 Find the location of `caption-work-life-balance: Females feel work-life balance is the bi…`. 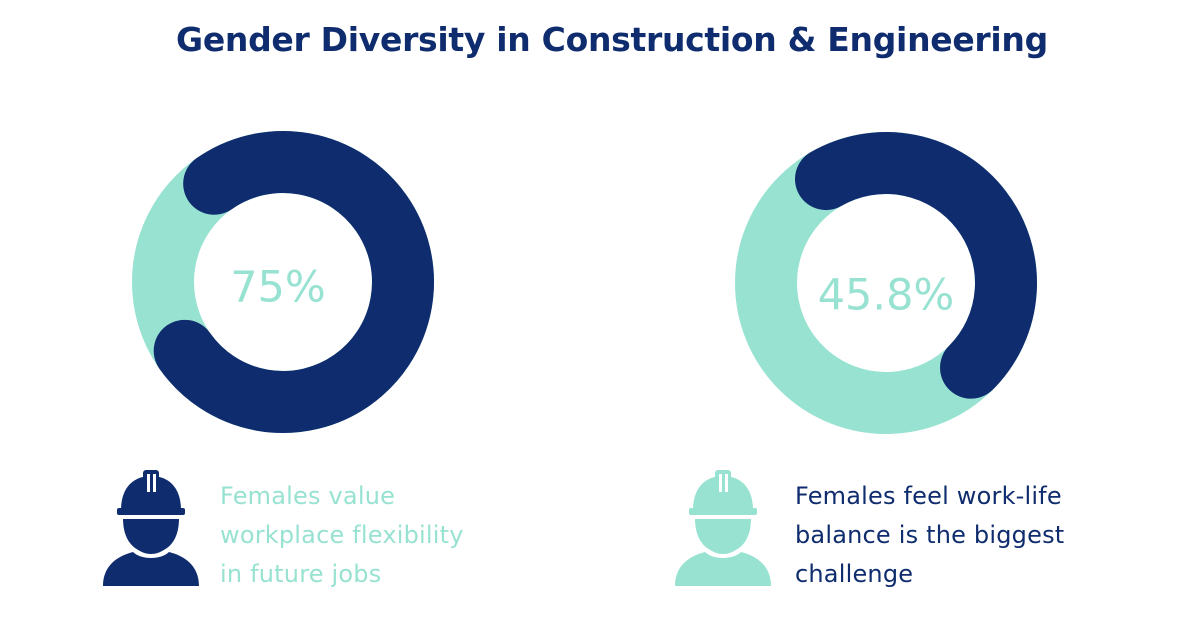

caption-work-life-balance: Females feel work-life balance is the bi… is located at coordinates (929, 535).